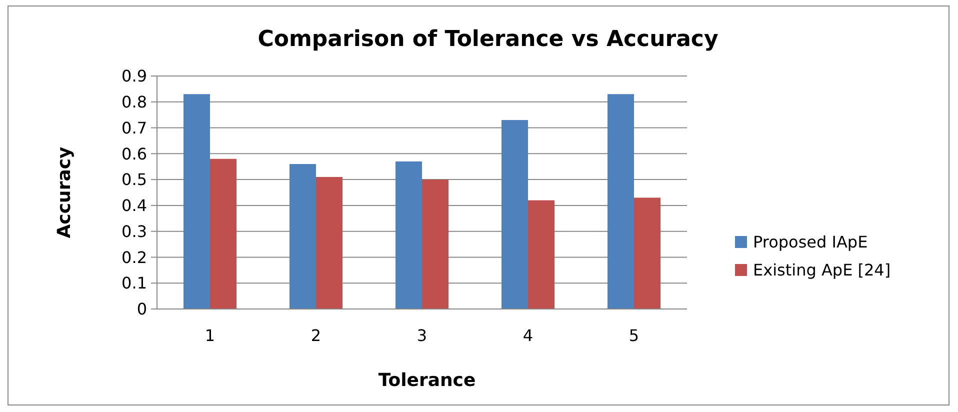 This screenshot has height=412, width=958. I want to click on y-tick-label: 0.2, so click(134, 257).